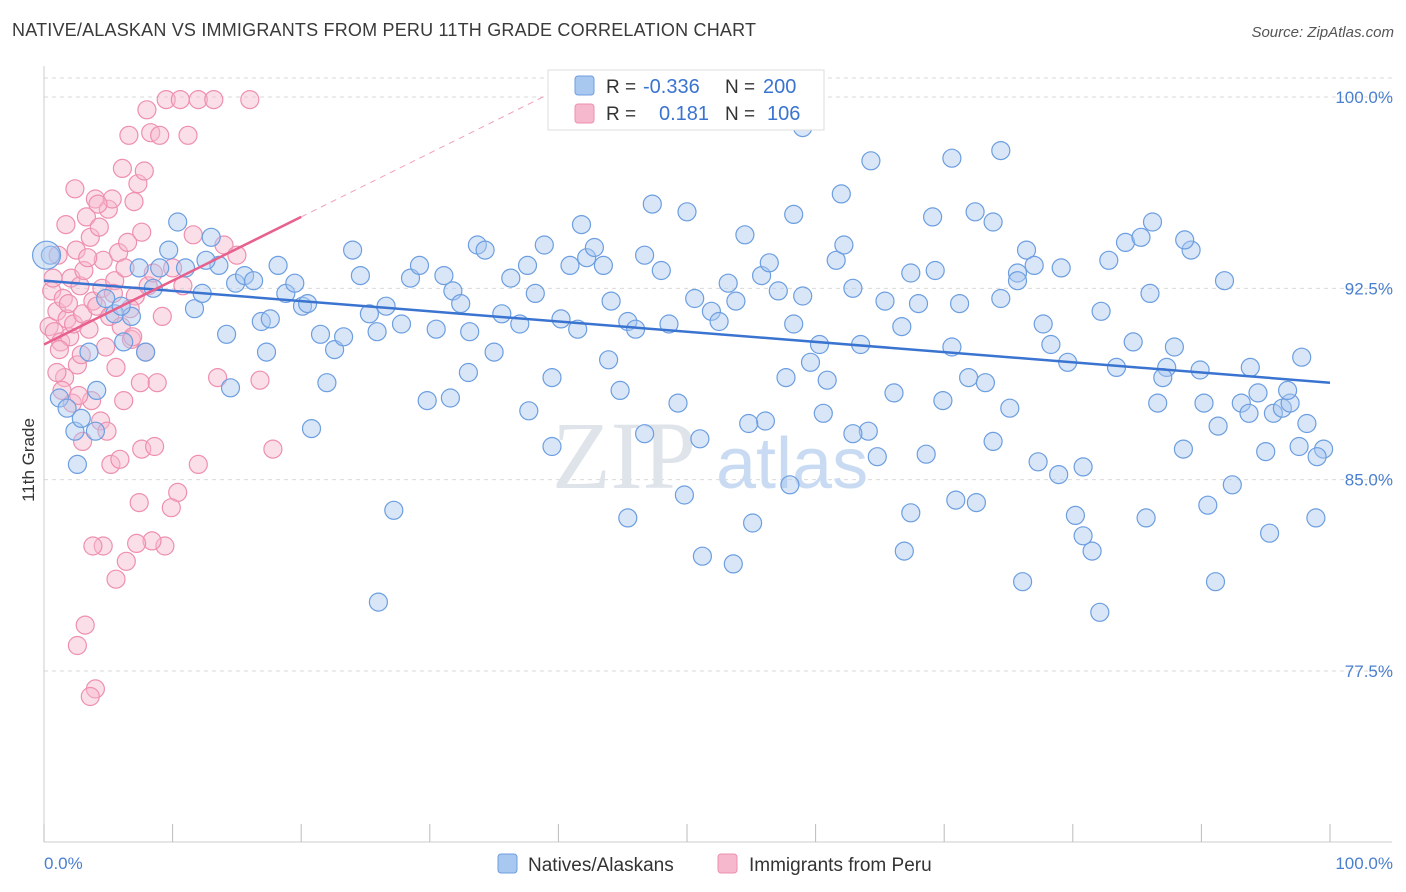 The width and height of the screenshot is (1406, 892). Describe the element at coordinates (584, 85) in the screenshot. I see `legend-swatch-blue` at that location.